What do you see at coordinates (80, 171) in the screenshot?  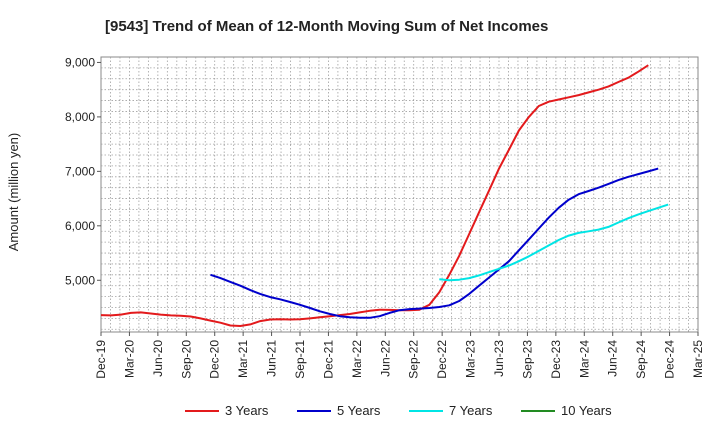 I see `y-tick-label: 7,000` at bounding box center [80, 171].